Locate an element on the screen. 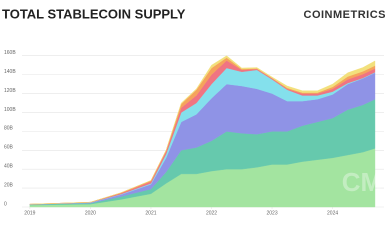 This screenshot has height=240, width=390. y-tick-label: 0 is located at coordinates (5, 204).